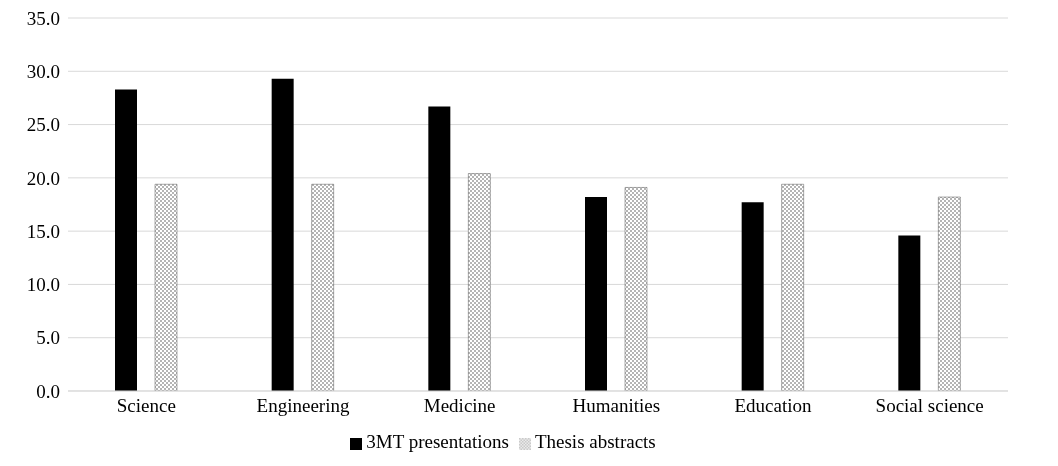 This screenshot has height=466, width=1058. Describe the element at coordinates (929, 406) in the screenshot. I see `x-tick-label: Social science` at that location.